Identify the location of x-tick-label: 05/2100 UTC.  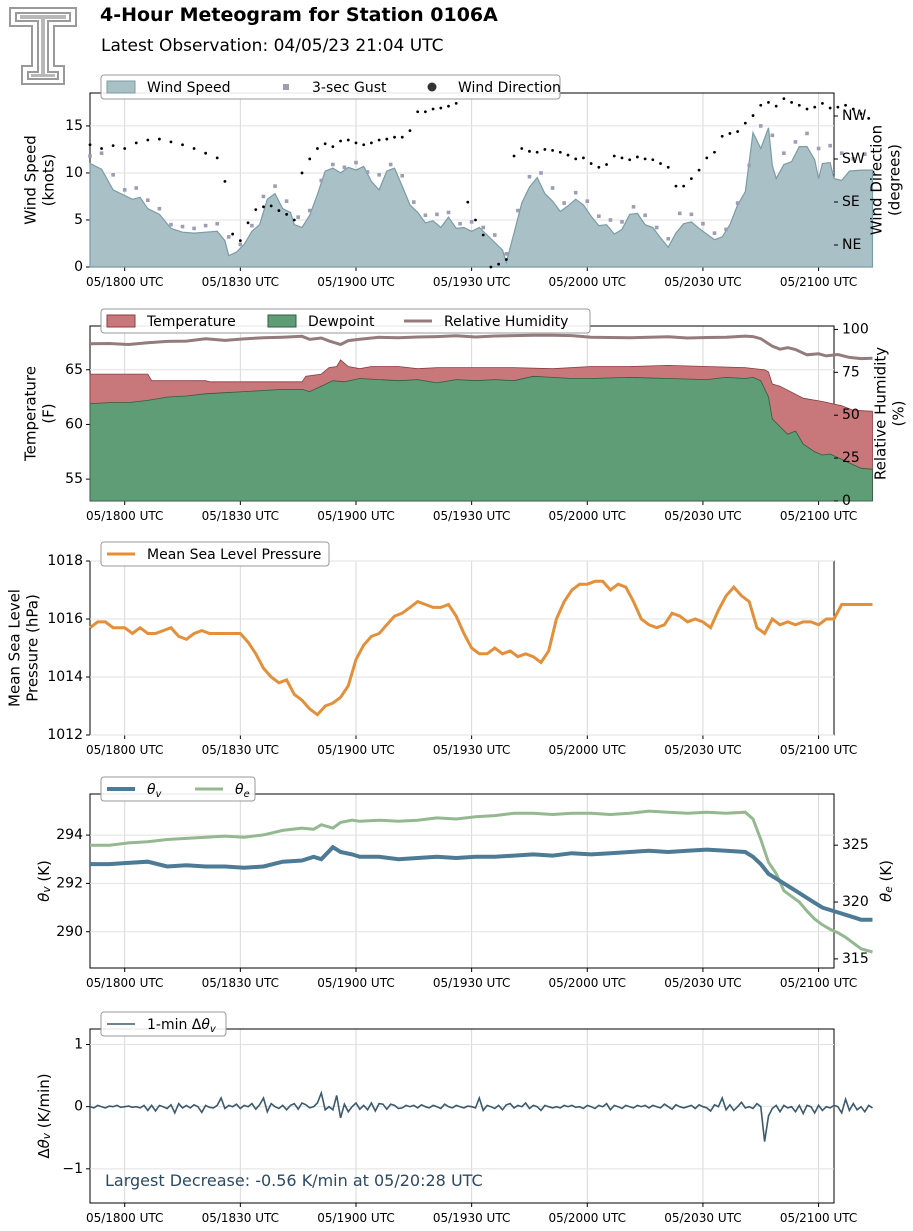
(818, 282).